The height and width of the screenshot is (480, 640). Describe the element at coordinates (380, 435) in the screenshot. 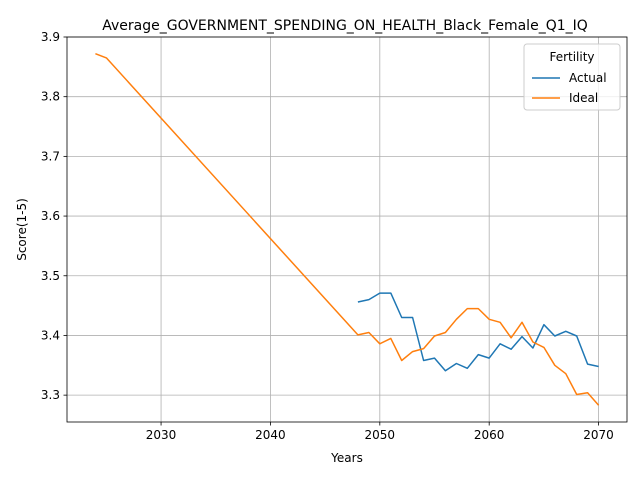

I see `x-tick-label: 2050` at that location.